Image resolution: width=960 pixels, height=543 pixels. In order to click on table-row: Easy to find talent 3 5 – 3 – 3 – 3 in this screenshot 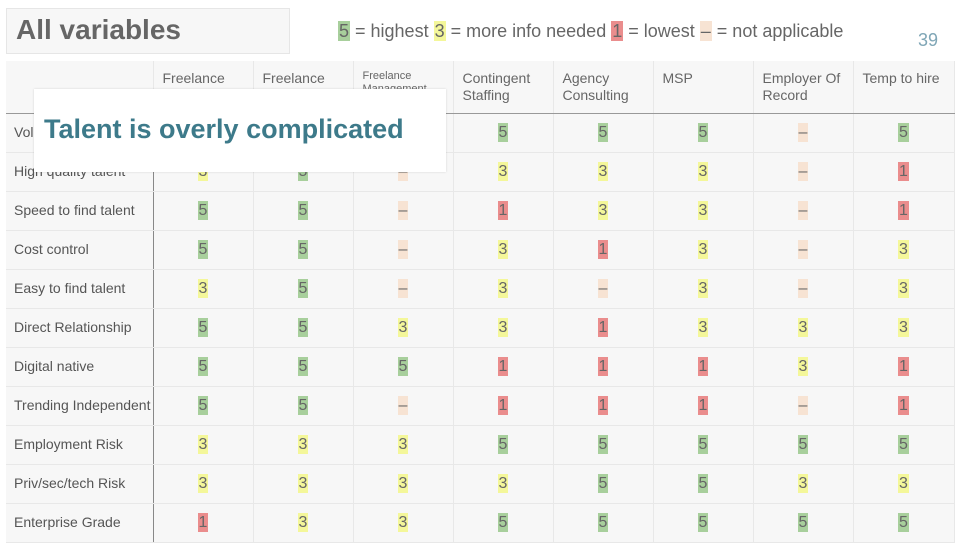, I will do `click(480, 289)`.